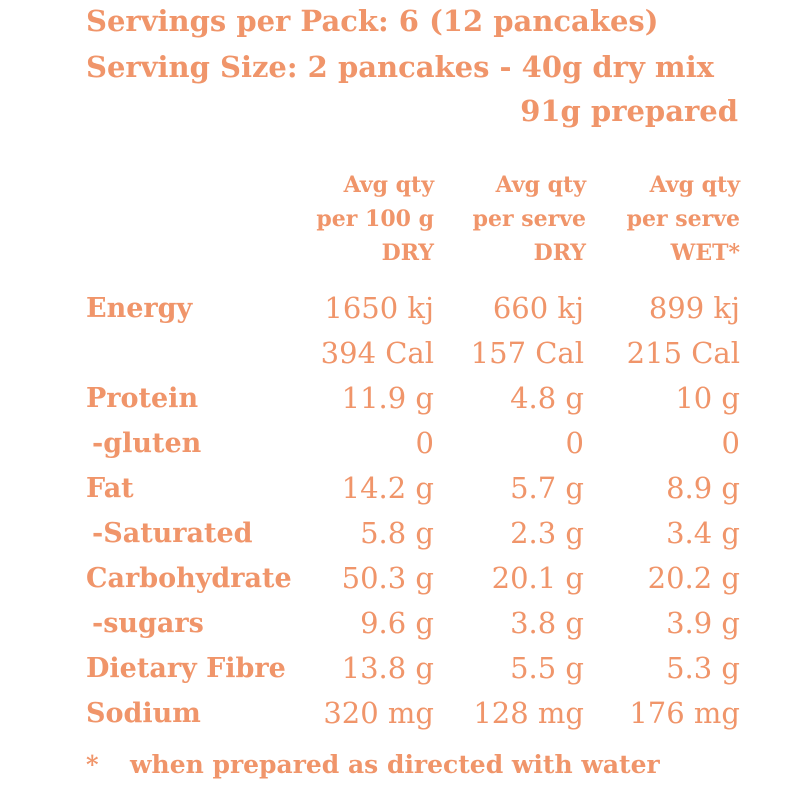 The height and width of the screenshot is (796, 796). What do you see at coordinates (694, 308) in the screenshot?
I see `value-per-serve-wet: 899 kj` at bounding box center [694, 308].